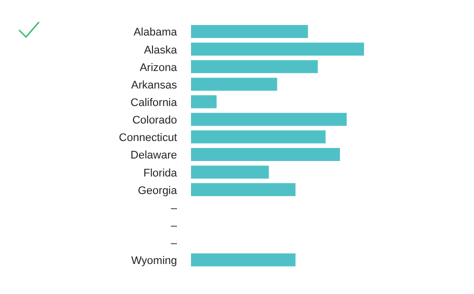 The width and height of the screenshot is (474, 294). What do you see at coordinates (154, 85) in the screenshot?
I see `y-tick-label: Arkansas` at bounding box center [154, 85].